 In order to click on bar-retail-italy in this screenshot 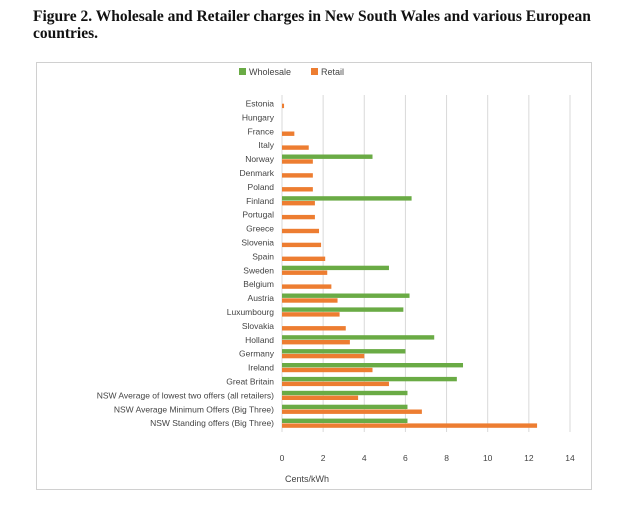, I will do `click(295, 147)`.